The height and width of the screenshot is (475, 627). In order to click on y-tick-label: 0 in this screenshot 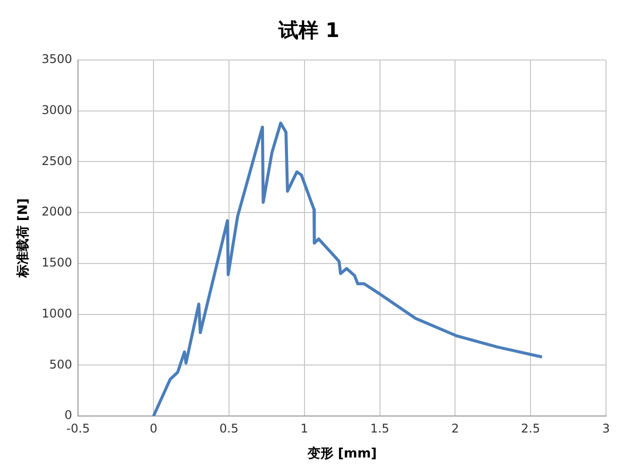, I will do `click(68, 415)`.